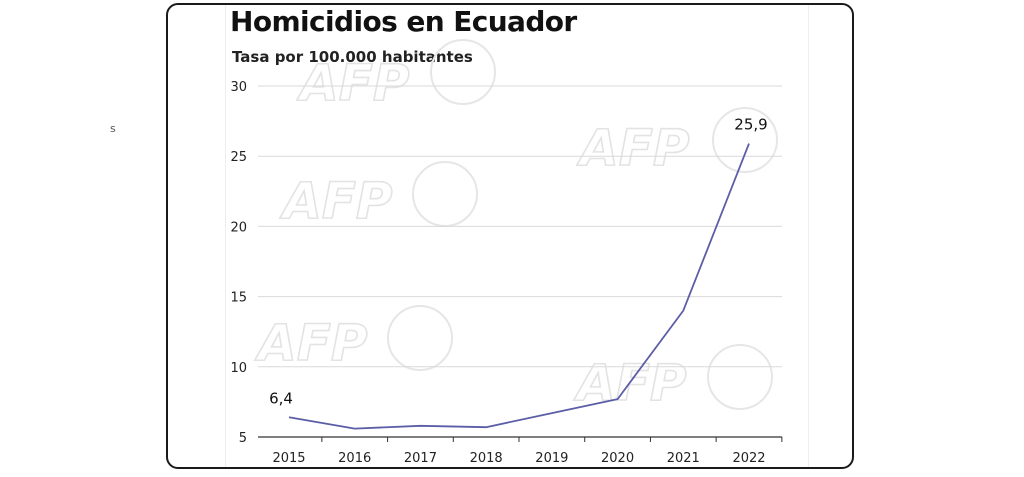 The height and width of the screenshot is (477, 1024). Describe the element at coordinates (617, 458) in the screenshot. I see `x-tick-label: 2020` at that location.